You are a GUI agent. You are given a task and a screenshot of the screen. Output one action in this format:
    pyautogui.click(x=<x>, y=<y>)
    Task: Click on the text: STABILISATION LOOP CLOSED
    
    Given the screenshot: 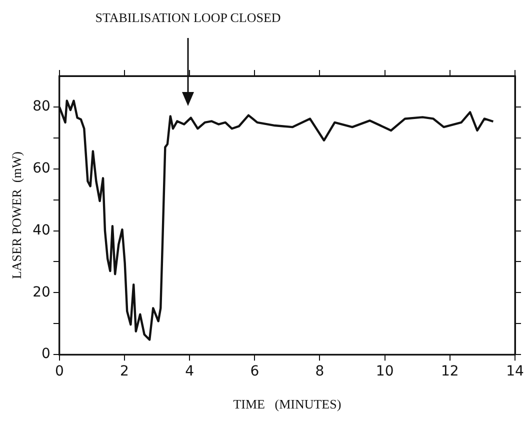 What is the action you would take?
    pyautogui.click(x=188, y=17)
    